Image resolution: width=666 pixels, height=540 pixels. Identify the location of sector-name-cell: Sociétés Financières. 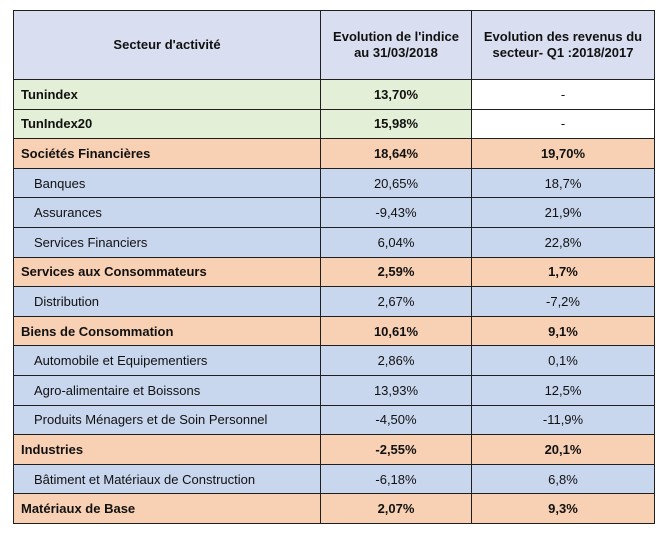
(167, 153).